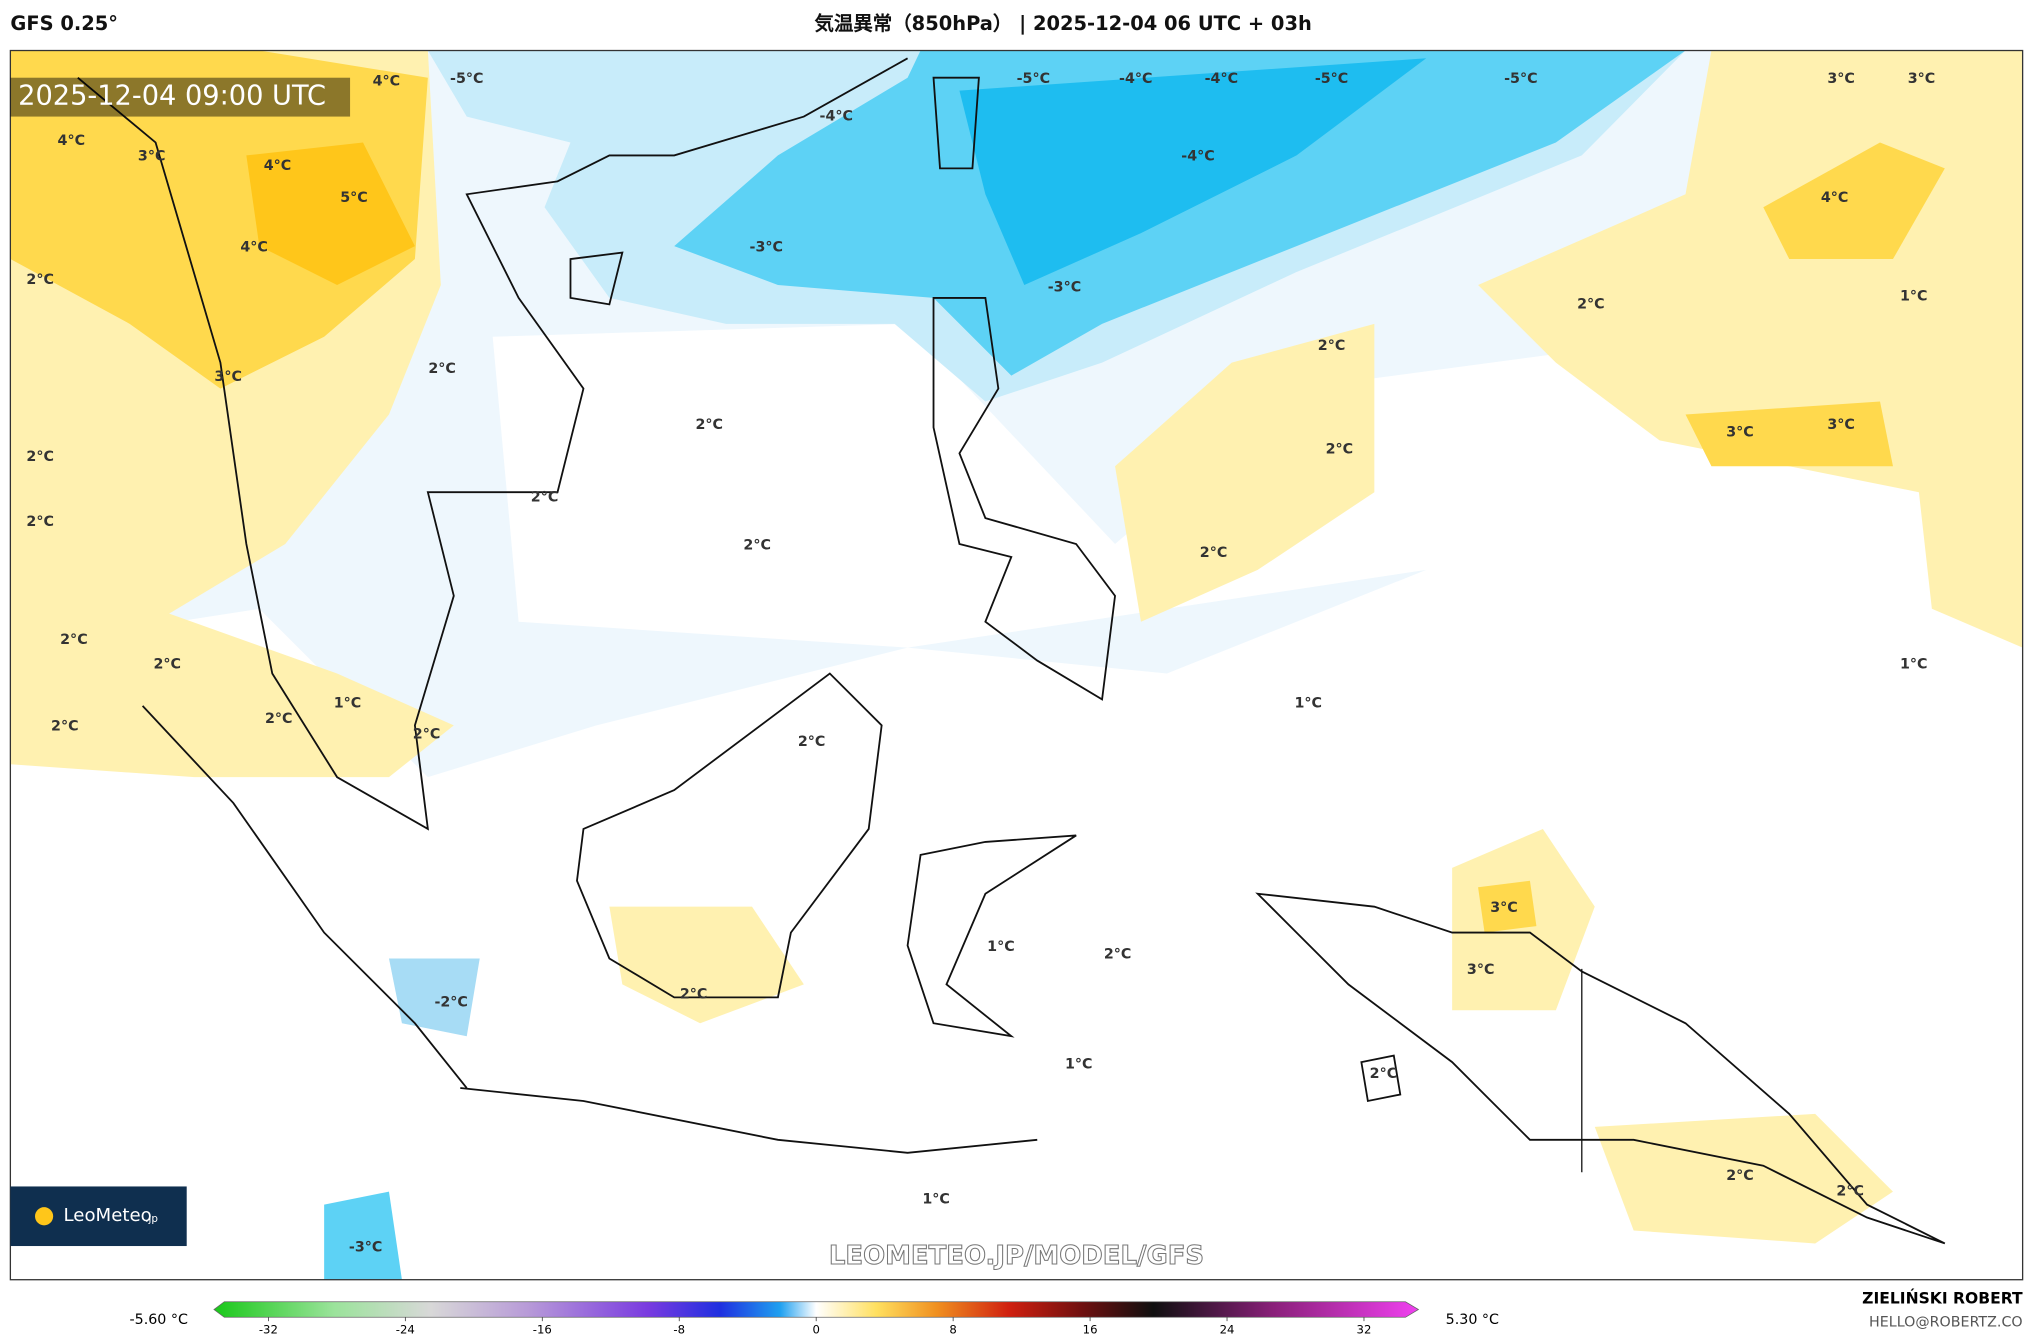  What do you see at coordinates (151, 1219) in the screenshot?
I see `logo-suffix: .jp` at bounding box center [151, 1219].